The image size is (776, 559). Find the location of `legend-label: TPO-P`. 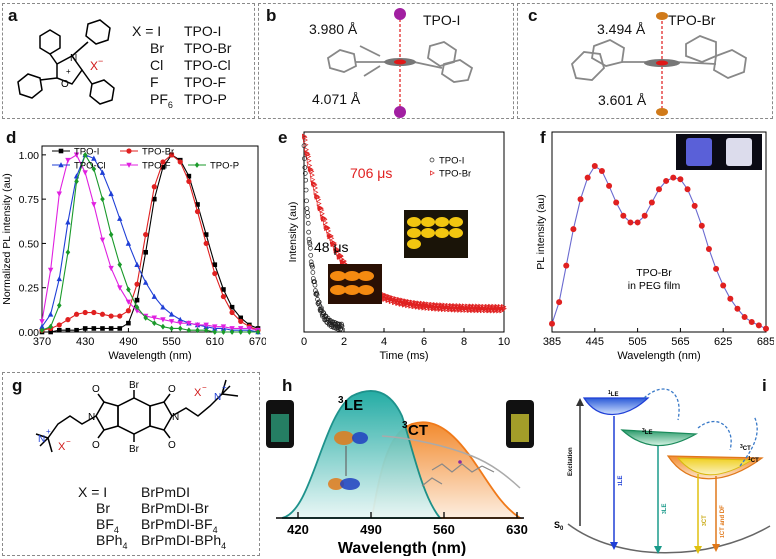

legend-label: TPO-P is located at coordinates (224, 166).